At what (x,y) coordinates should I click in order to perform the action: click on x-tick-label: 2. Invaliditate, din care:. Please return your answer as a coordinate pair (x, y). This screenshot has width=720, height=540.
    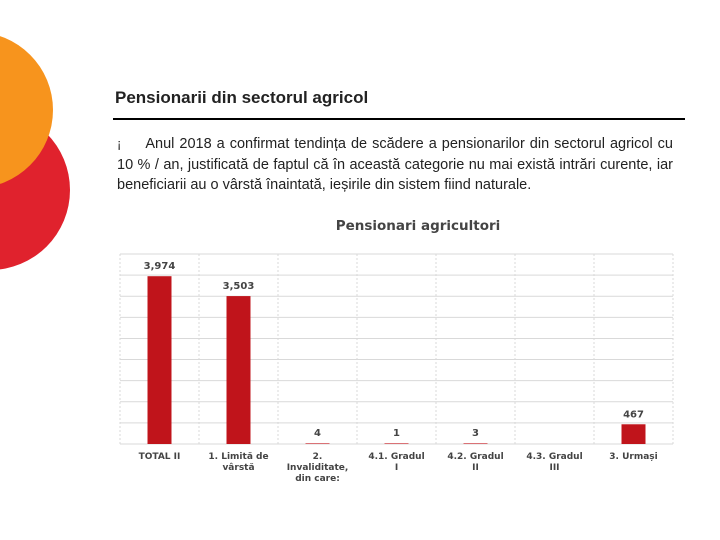
    Looking at the image, I should click on (318, 468).